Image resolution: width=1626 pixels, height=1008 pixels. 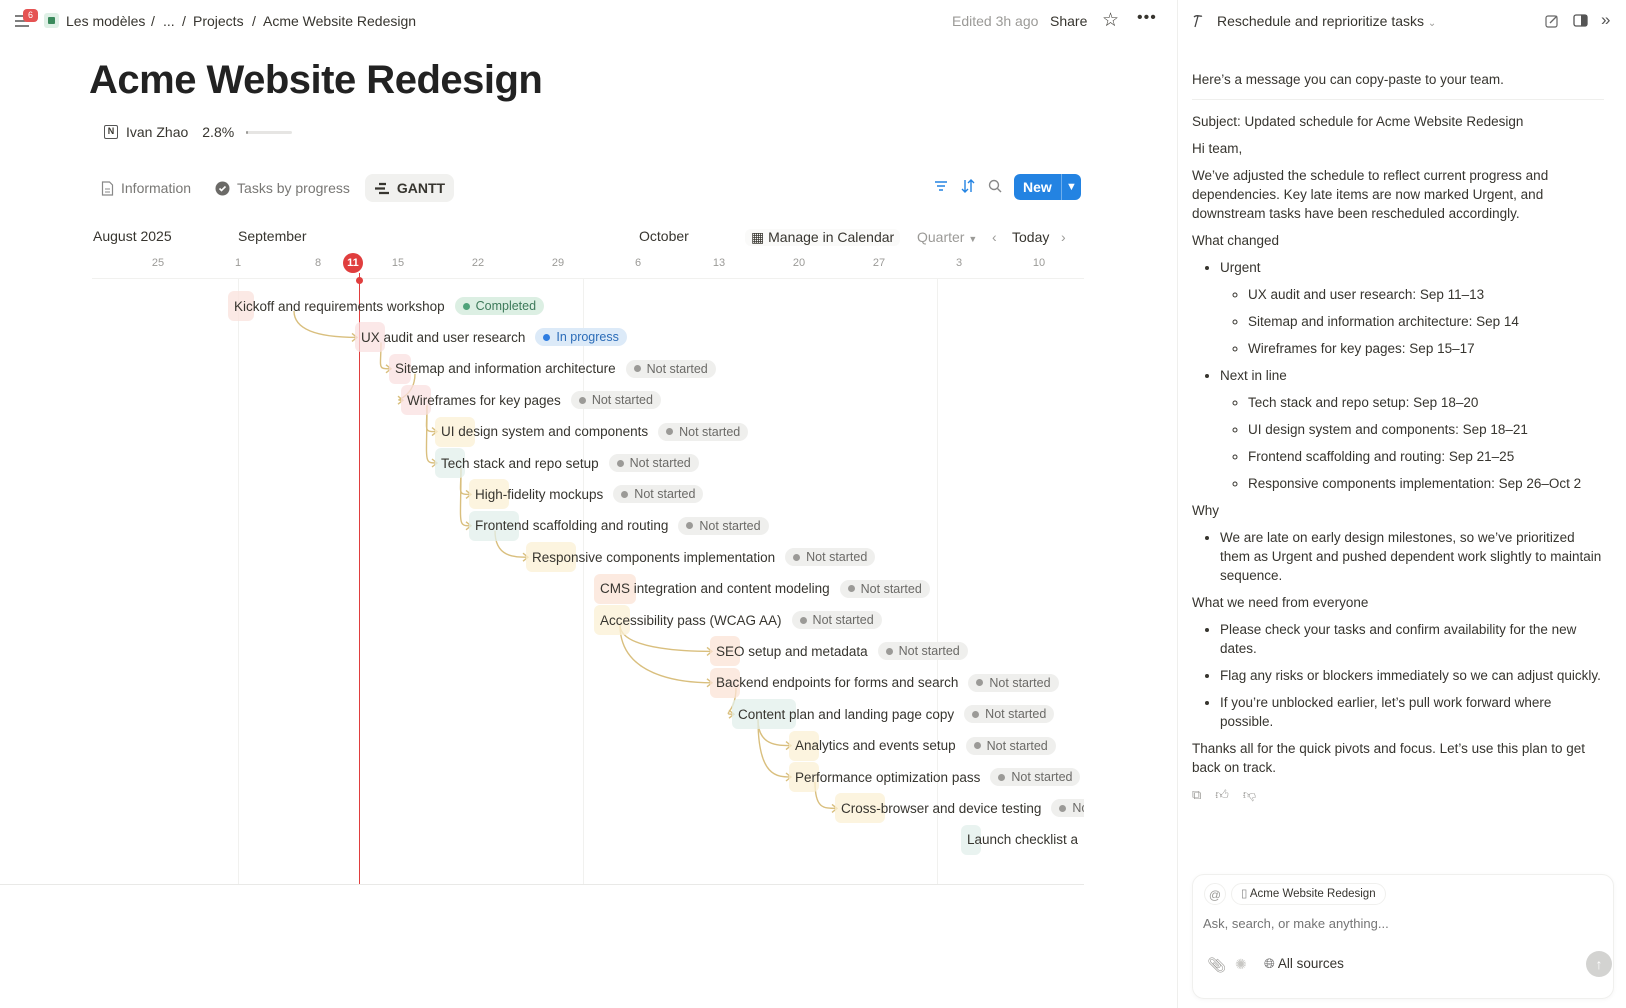 I want to click on task-row: Wireframes for key pages Not started, so click(x=534, y=400).